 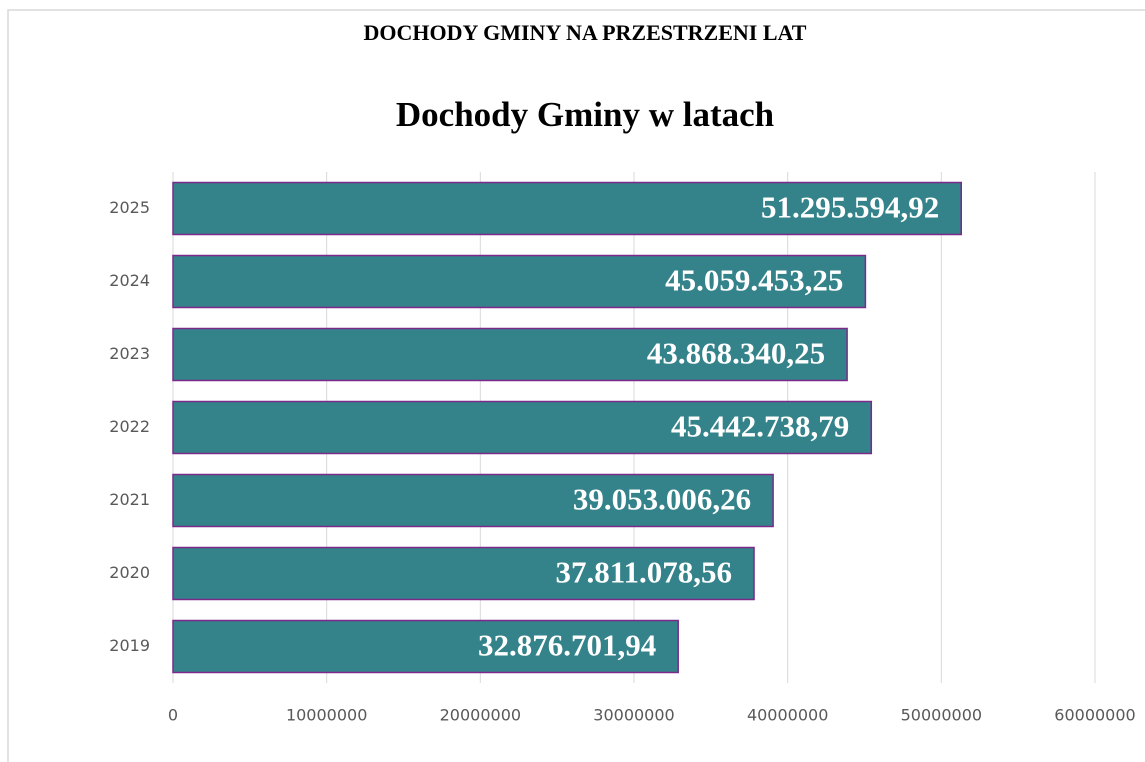 What do you see at coordinates (760, 426) in the screenshot?
I see `data-label: 45.442.738,79` at bounding box center [760, 426].